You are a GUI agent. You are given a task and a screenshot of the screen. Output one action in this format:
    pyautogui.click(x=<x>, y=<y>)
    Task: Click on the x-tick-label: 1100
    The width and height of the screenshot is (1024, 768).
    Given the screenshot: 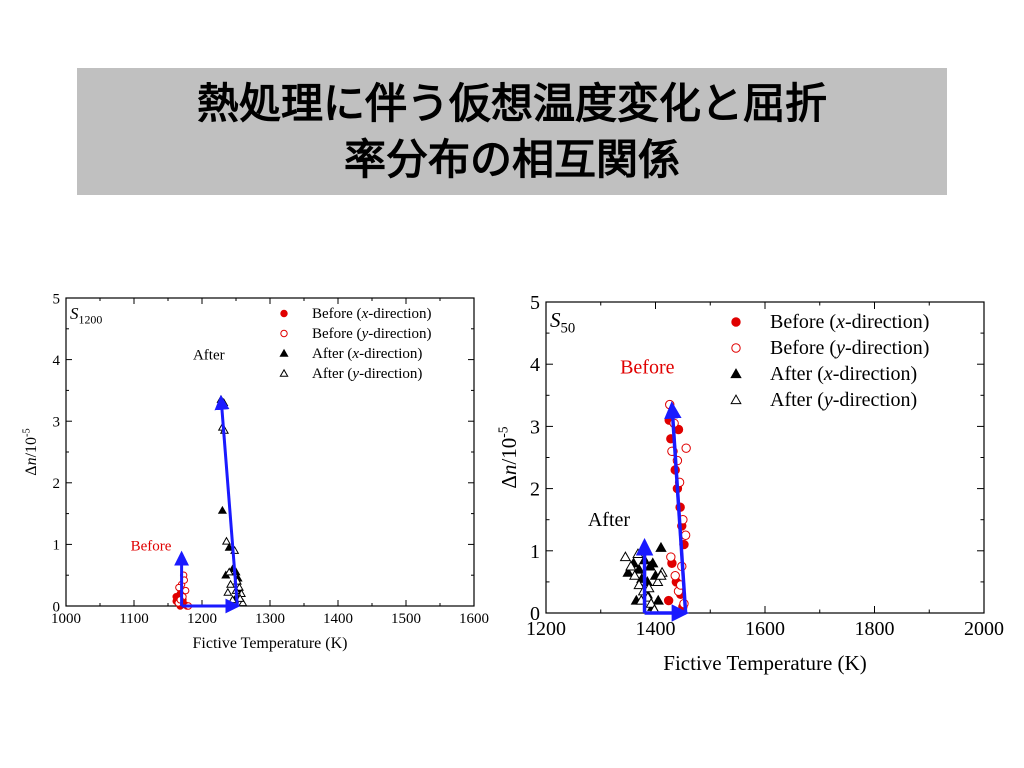 What is the action you would take?
    pyautogui.click(x=133, y=619)
    